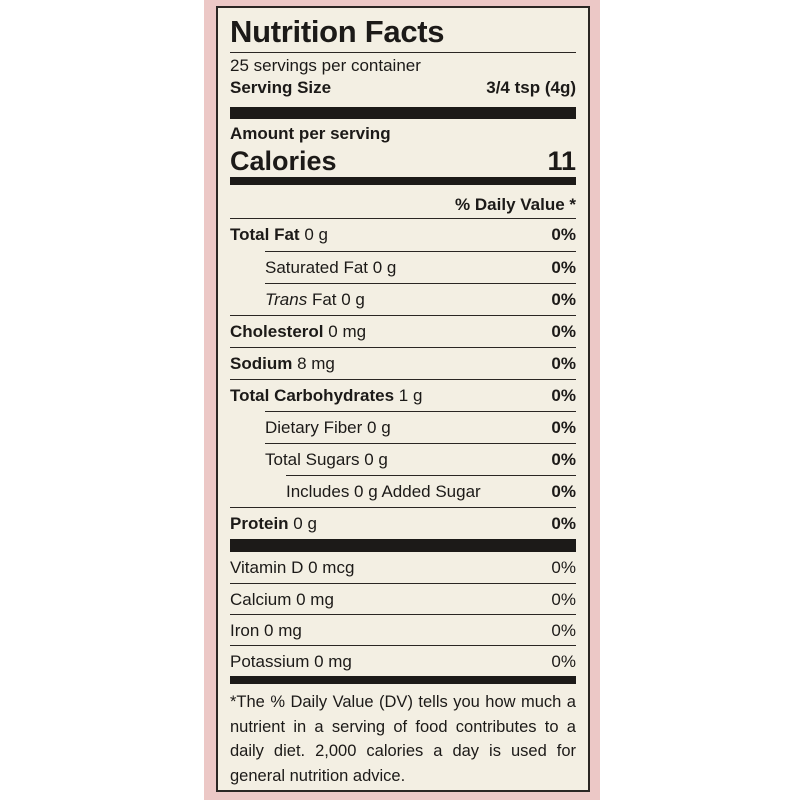 Image resolution: width=800 pixels, height=800 pixels. What do you see at coordinates (403, 523) in the screenshot?
I see `nutrient-row: Protein 0 g 0%` at bounding box center [403, 523].